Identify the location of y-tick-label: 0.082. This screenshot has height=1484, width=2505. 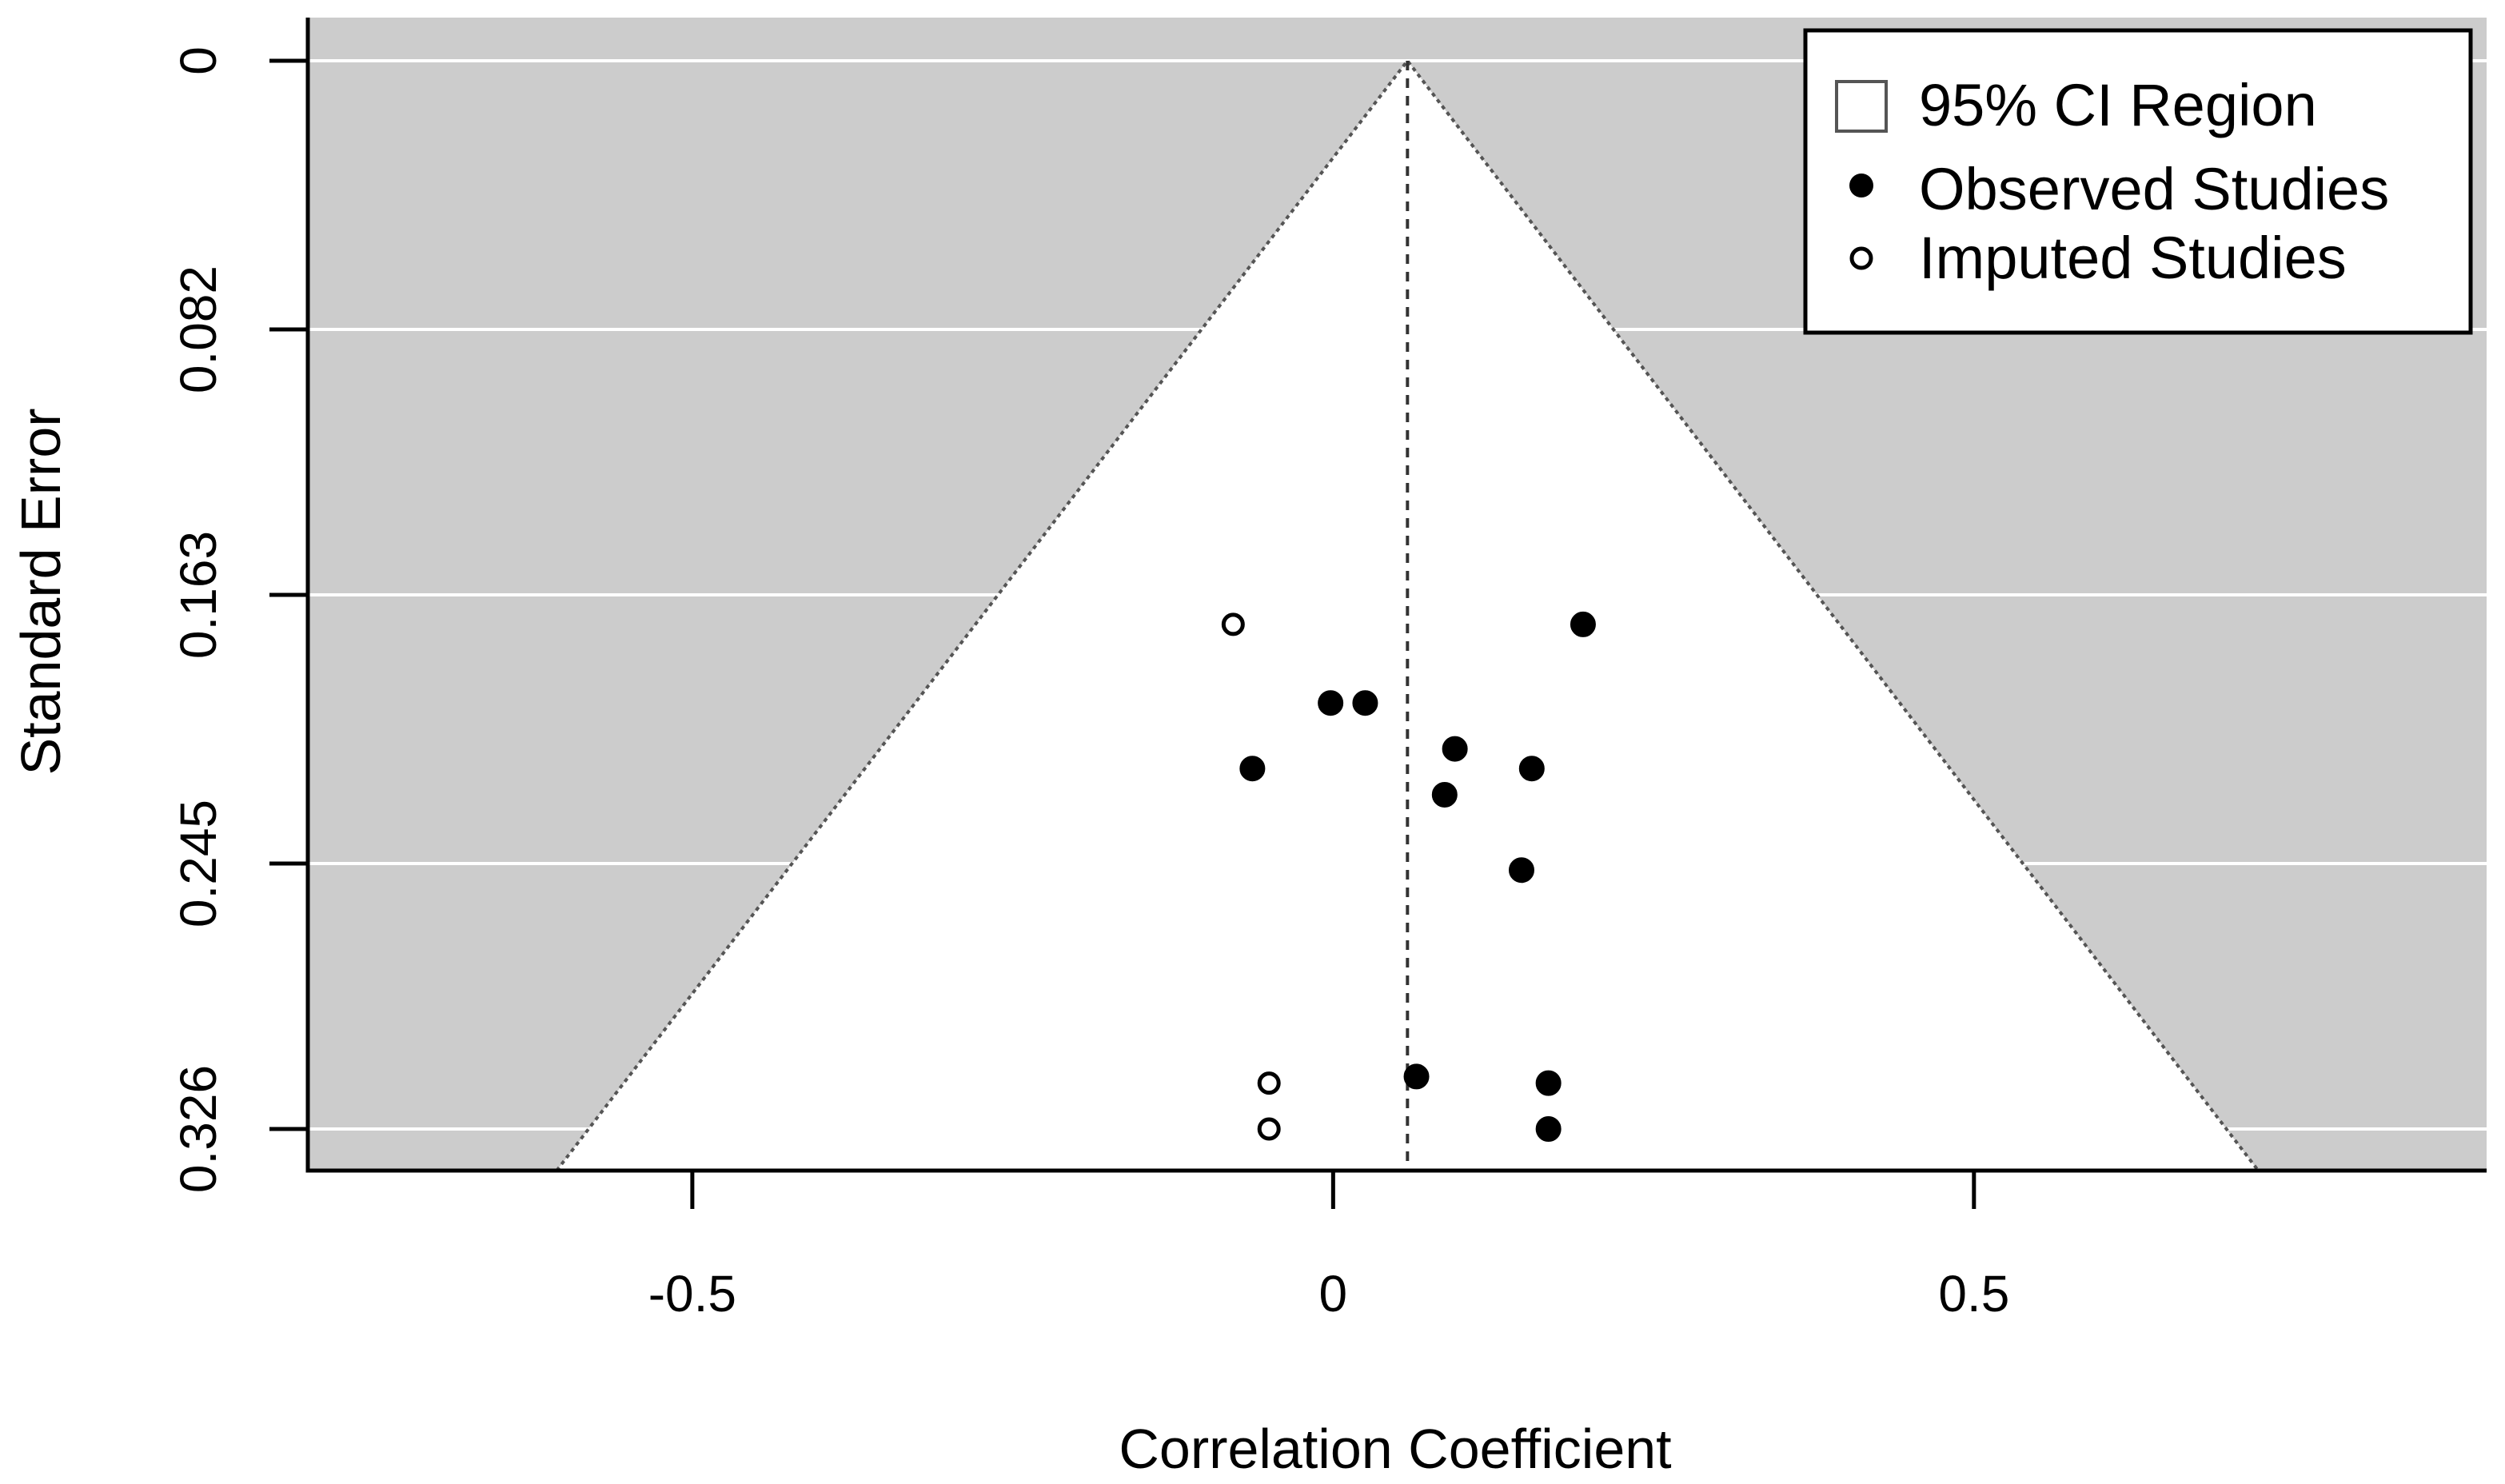
(199, 329).